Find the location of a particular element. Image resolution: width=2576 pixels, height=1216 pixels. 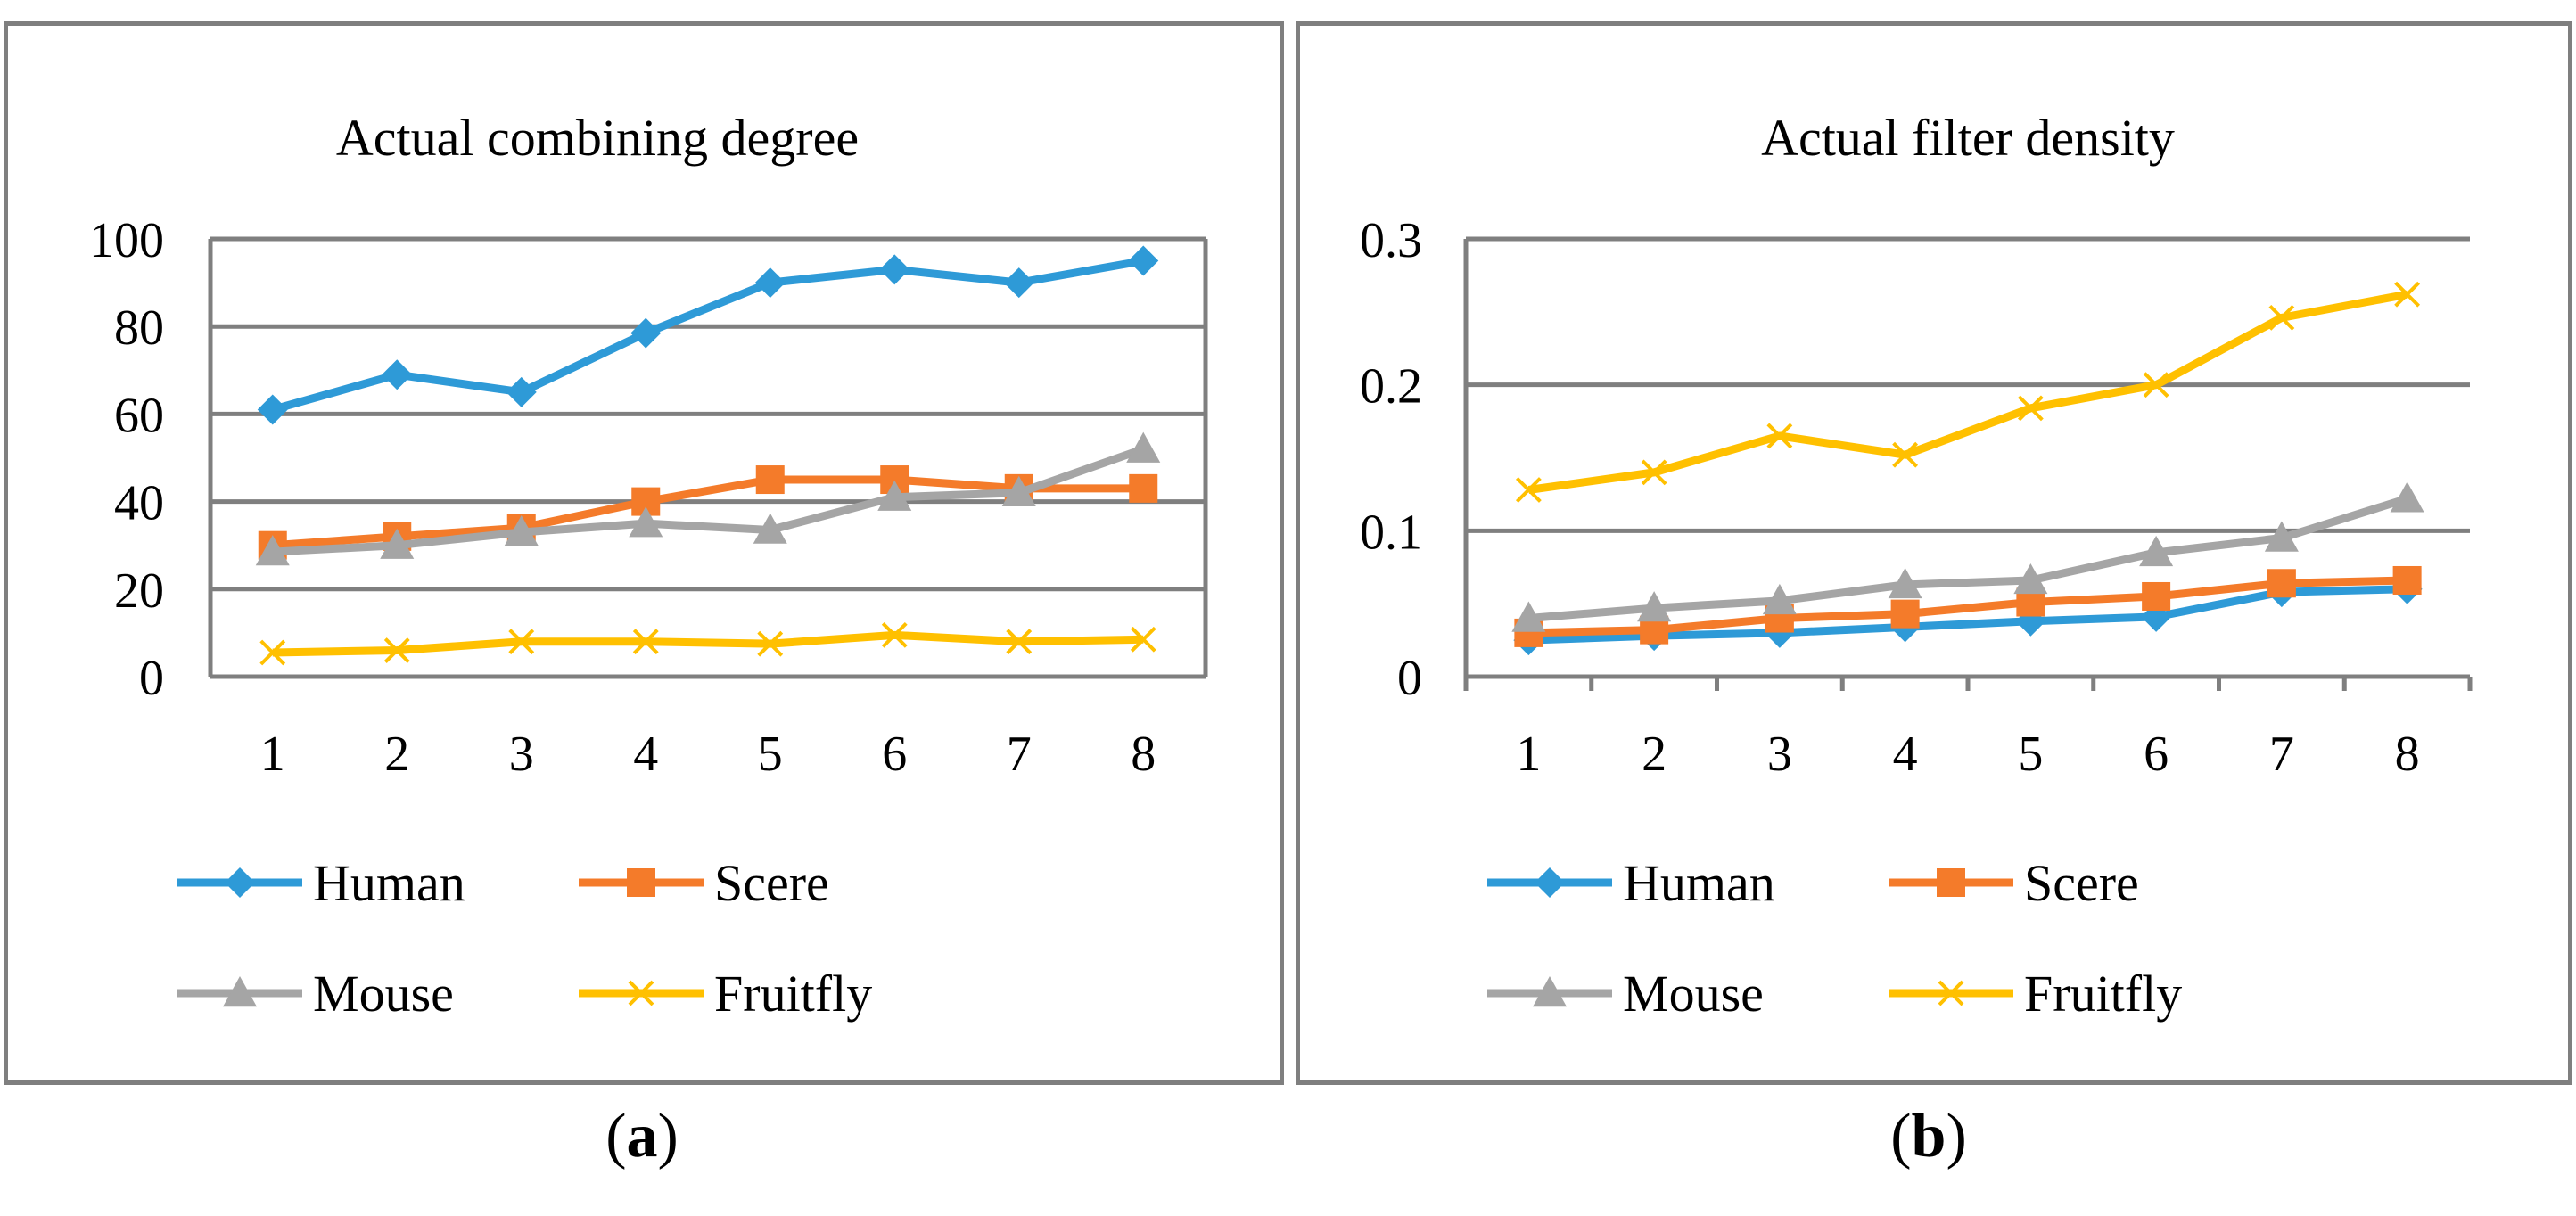

chart-a-ytick-label: 100 is located at coordinates (126, 240).